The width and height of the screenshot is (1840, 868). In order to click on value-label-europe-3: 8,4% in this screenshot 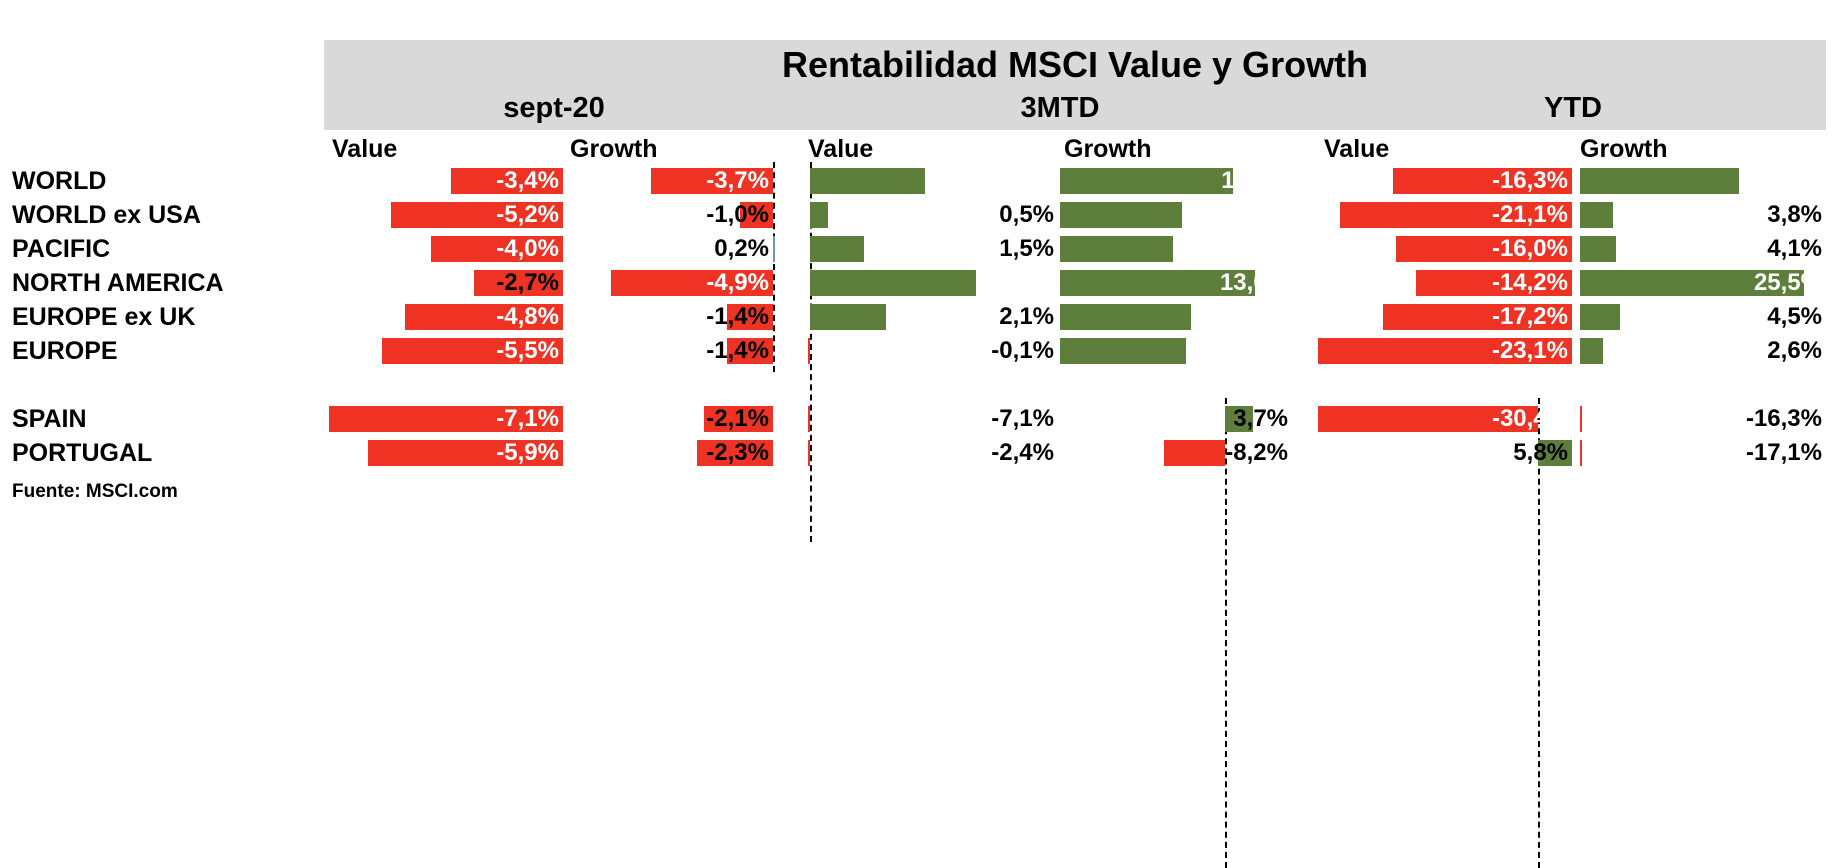, I will do `click(1260, 350)`.